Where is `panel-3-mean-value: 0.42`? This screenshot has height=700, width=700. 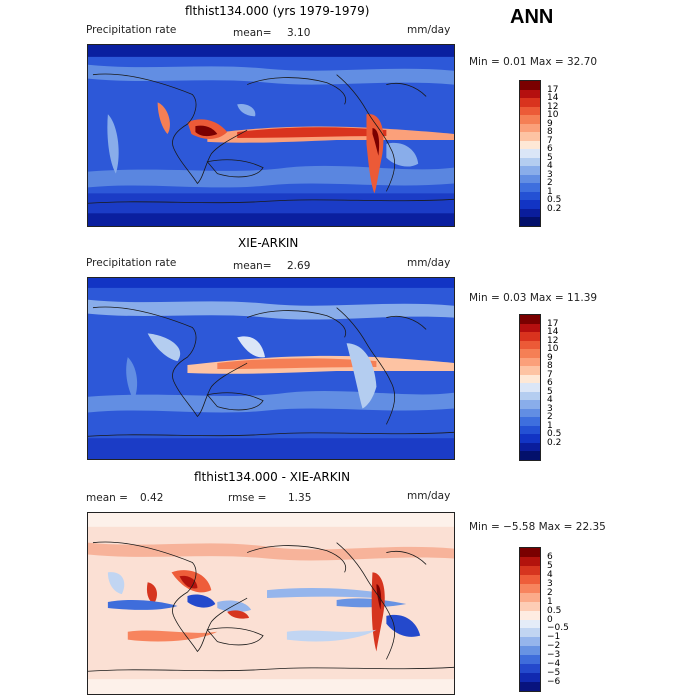 panel-3-mean-value: 0.42 is located at coordinates (152, 498).